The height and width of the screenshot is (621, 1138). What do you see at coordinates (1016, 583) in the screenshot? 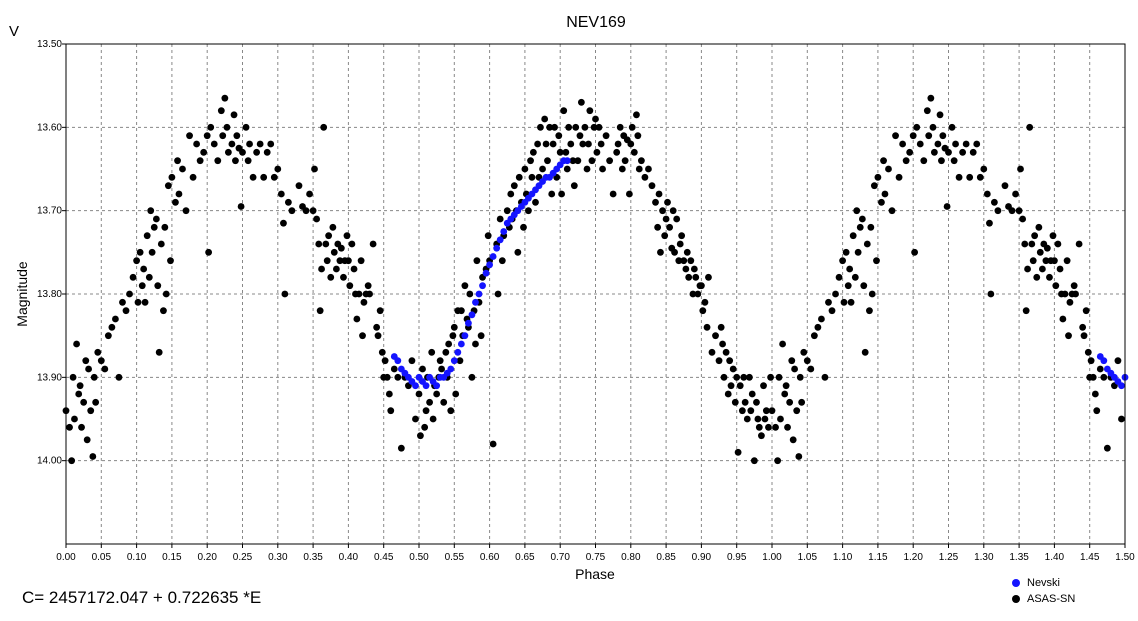
I see `legend-marker-nevski` at bounding box center [1016, 583].